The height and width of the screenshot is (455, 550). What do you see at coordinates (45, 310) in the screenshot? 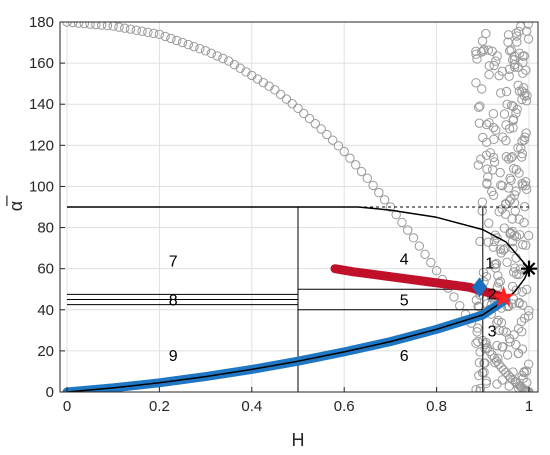
I see `y-tick-label: 40` at bounding box center [45, 310].